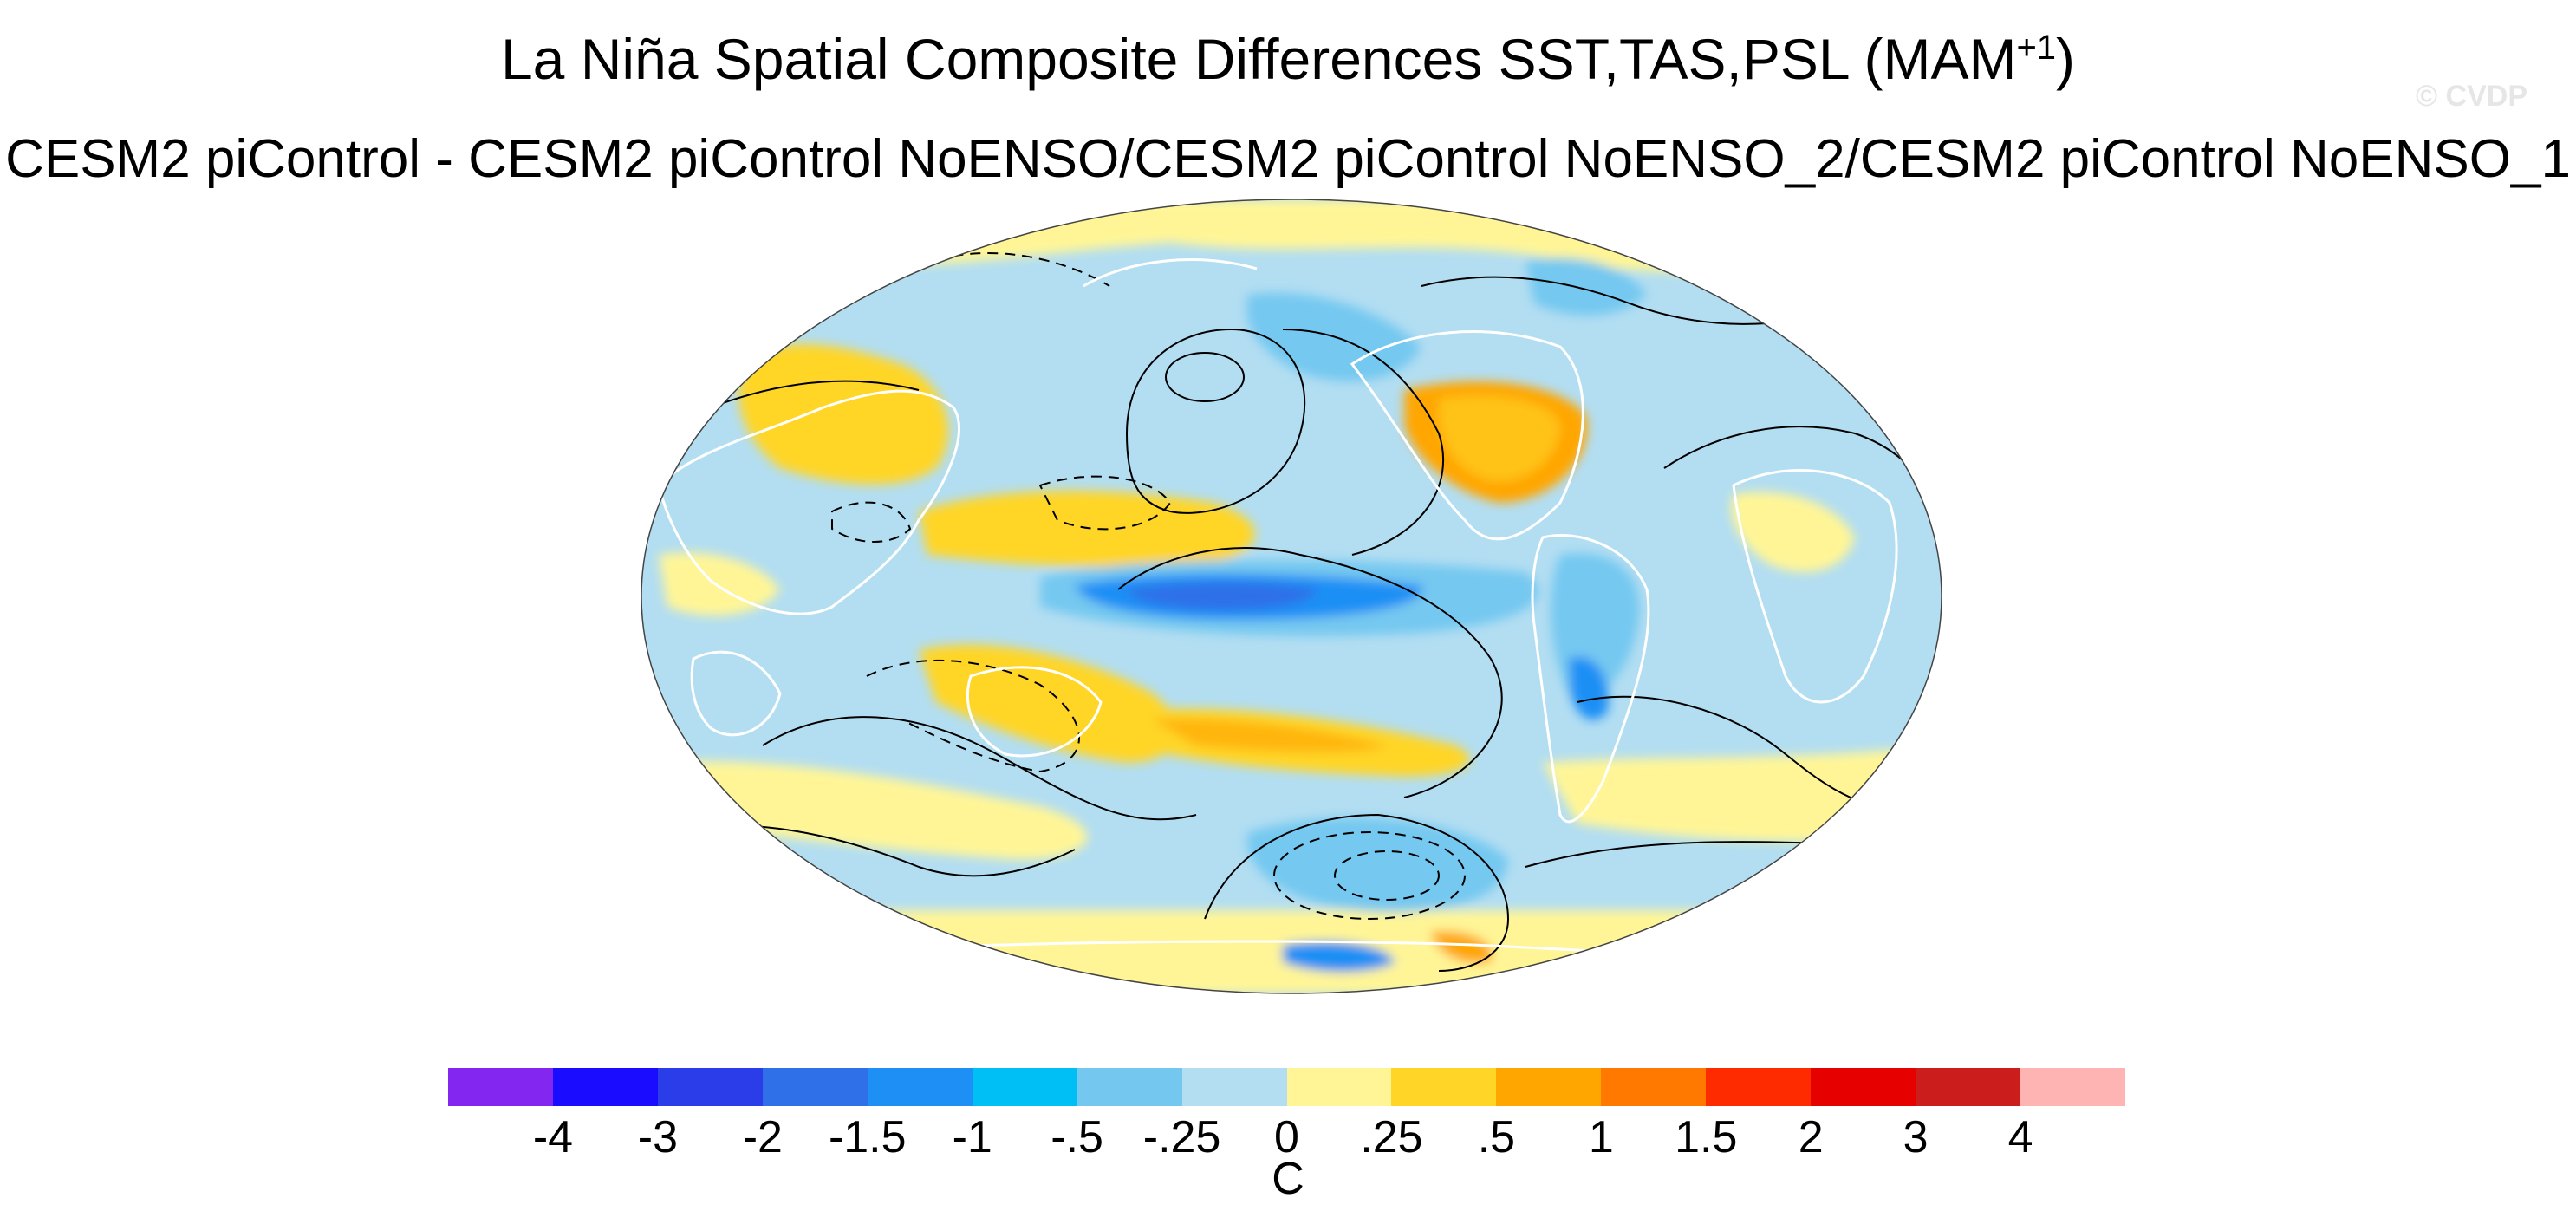 This screenshot has height=1224, width=2576. I want to click on colorbar-tick-label: 1.5, so click(1706, 1137).